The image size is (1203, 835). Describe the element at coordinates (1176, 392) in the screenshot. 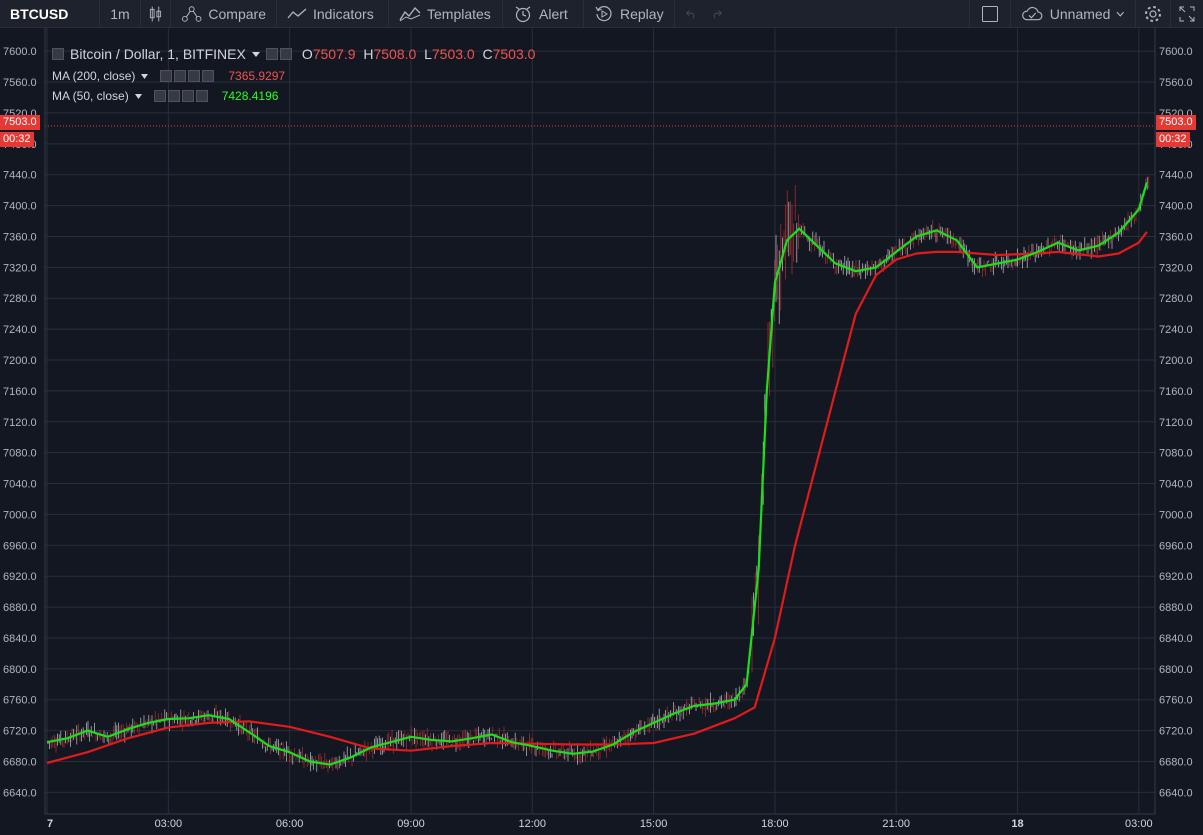

I see `y-tick-label-right: 7160.0` at that location.